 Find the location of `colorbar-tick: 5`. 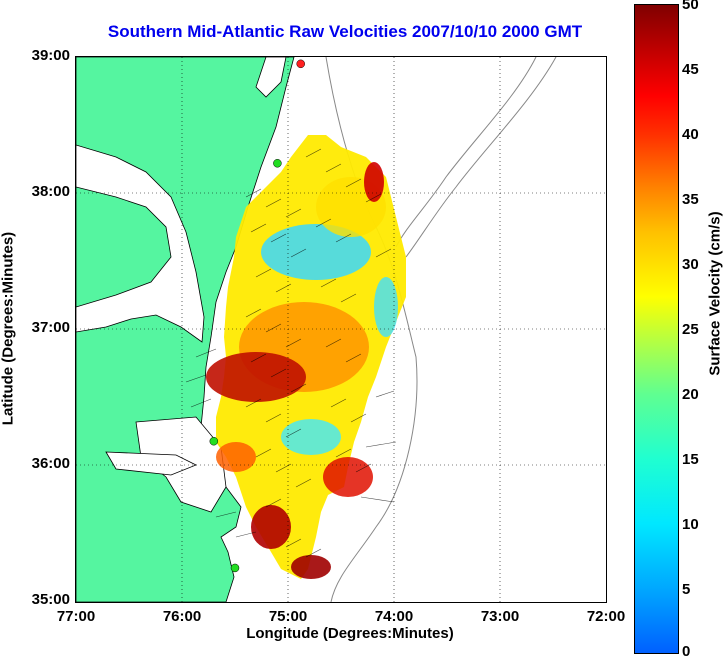

colorbar-tick: 5 is located at coordinates (686, 589).